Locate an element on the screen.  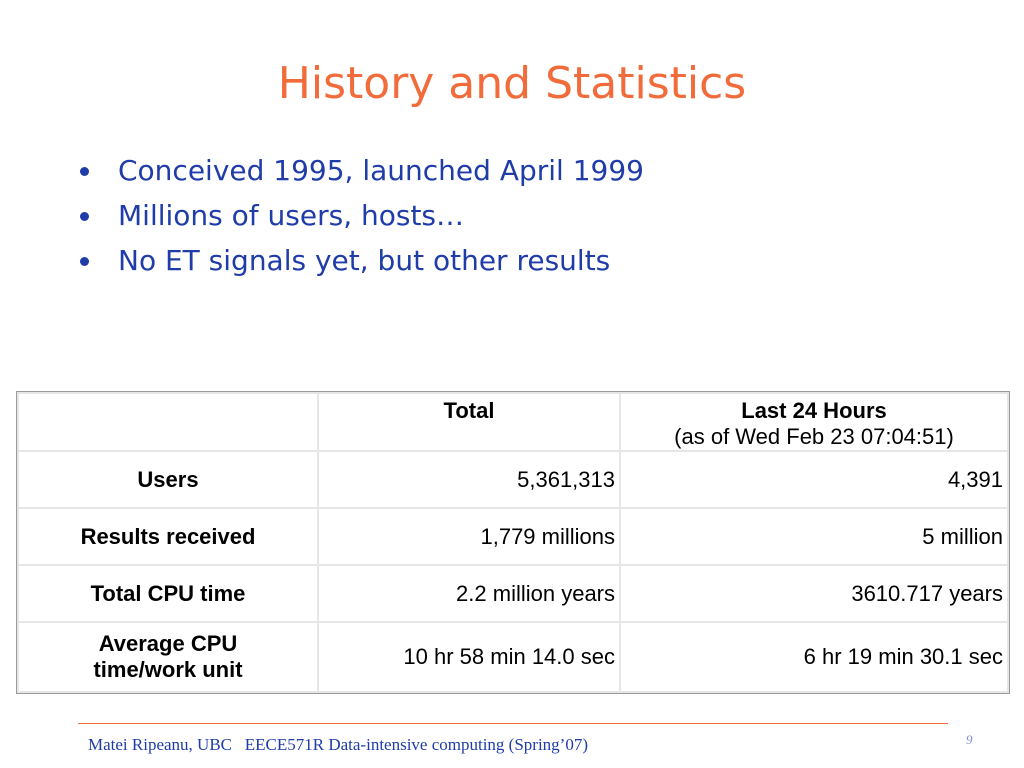
total-value: 10 hr 58 min 14.0 sec is located at coordinates (469, 657).